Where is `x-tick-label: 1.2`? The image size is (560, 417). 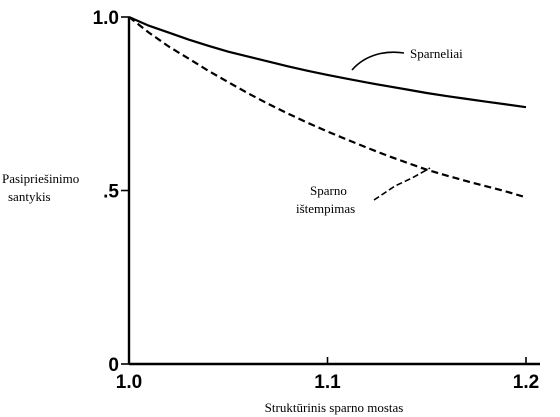 x-tick-label: 1.2 is located at coordinates (526, 382).